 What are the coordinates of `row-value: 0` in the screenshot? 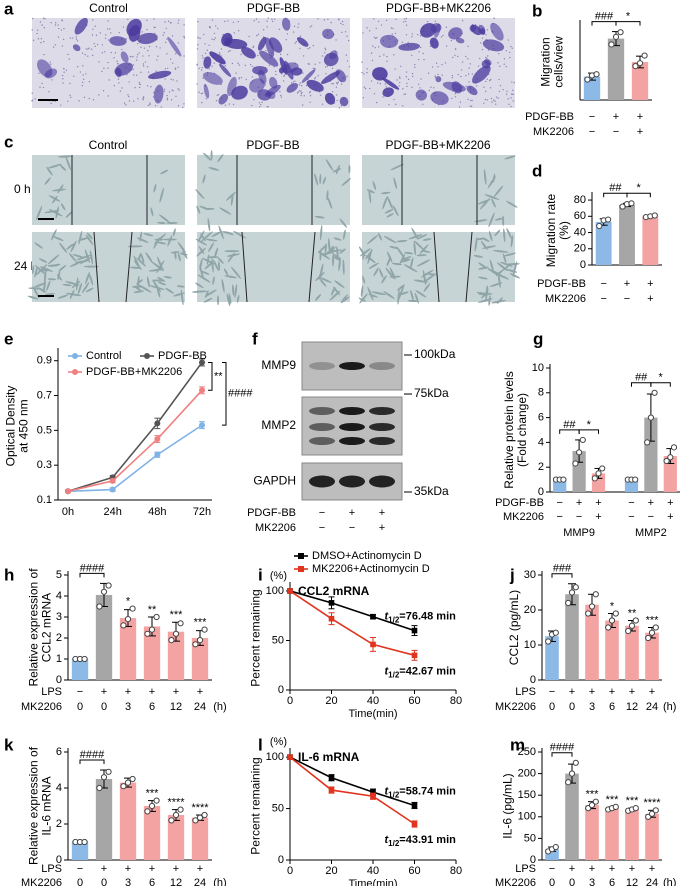 It's located at (572, 881).